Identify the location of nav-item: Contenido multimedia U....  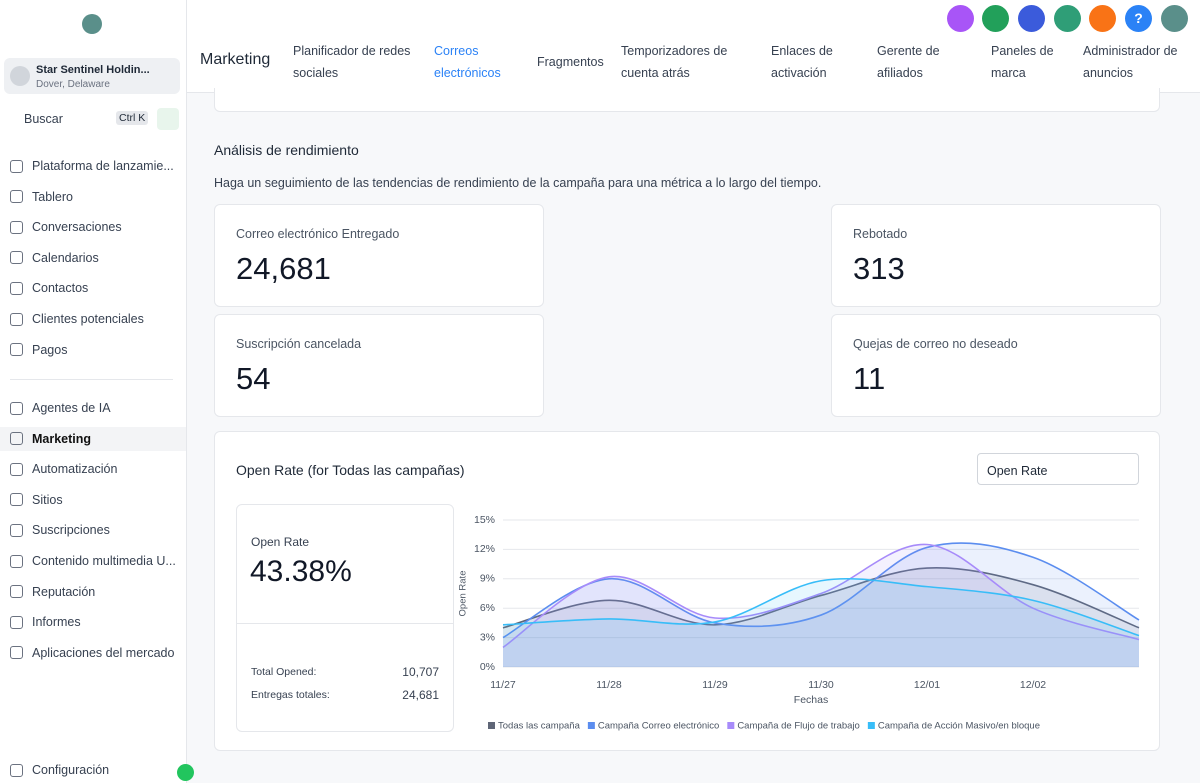
(93, 561).